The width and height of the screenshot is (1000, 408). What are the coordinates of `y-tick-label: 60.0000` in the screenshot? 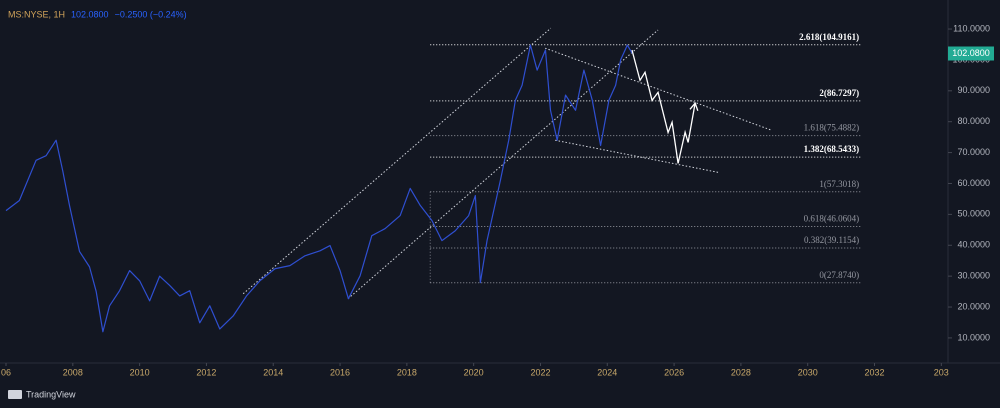 It's located at (973, 183).